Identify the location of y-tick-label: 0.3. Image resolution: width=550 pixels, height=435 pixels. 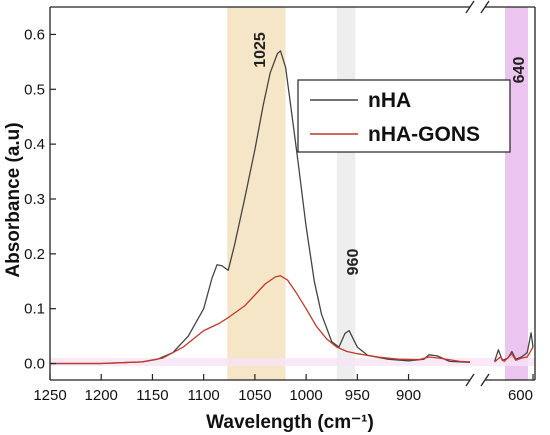
(34, 199).